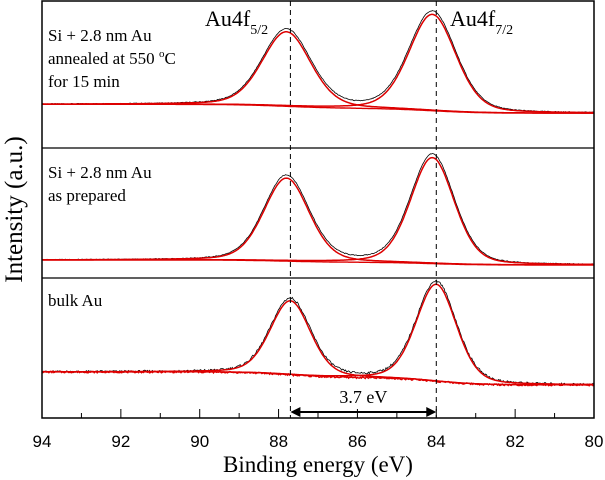 The image size is (605, 480). I want to click on unit: C, so click(169, 58).